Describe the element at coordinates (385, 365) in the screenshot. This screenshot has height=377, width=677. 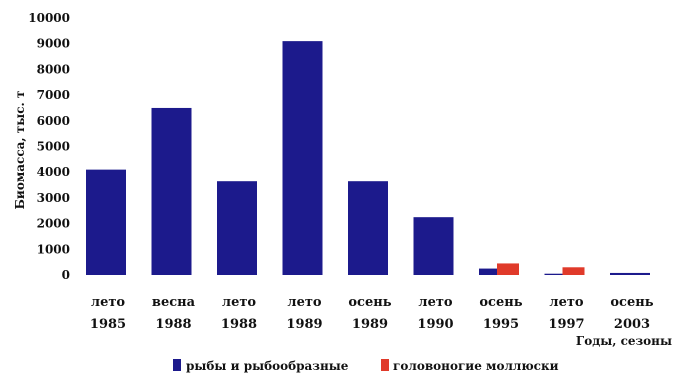
I see `legend-swatch-cephalopods` at that location.